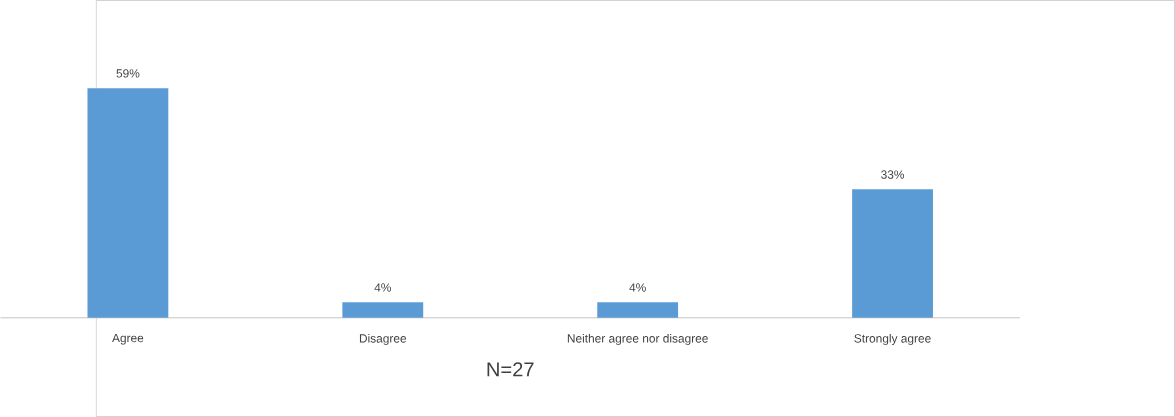 Image resolution: width=1175 pixels, height=417 pixels. Describe the element at coordinates (510, 369) in the screenshot. I see `x-axis-title: N=27` at that location.